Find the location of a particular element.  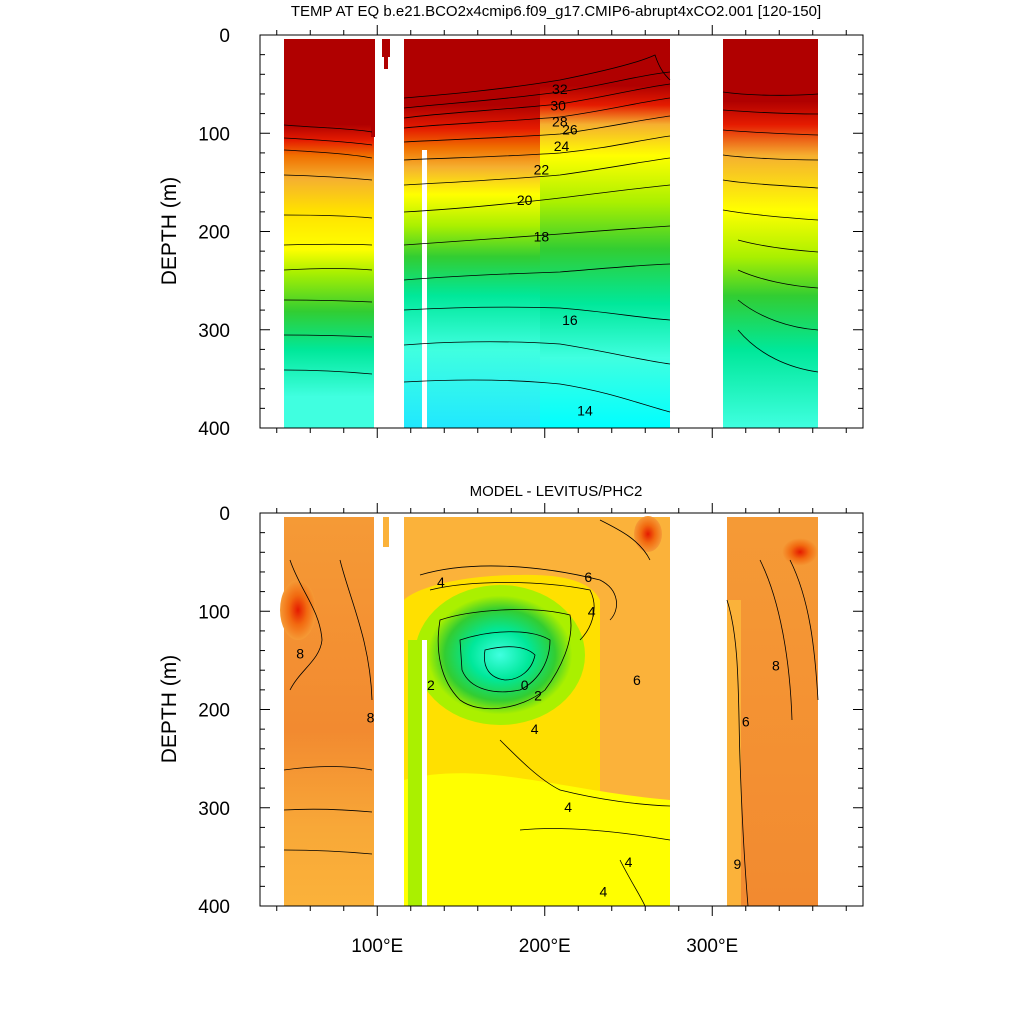

contour-label: 18 is located at coordinates (542, 236).